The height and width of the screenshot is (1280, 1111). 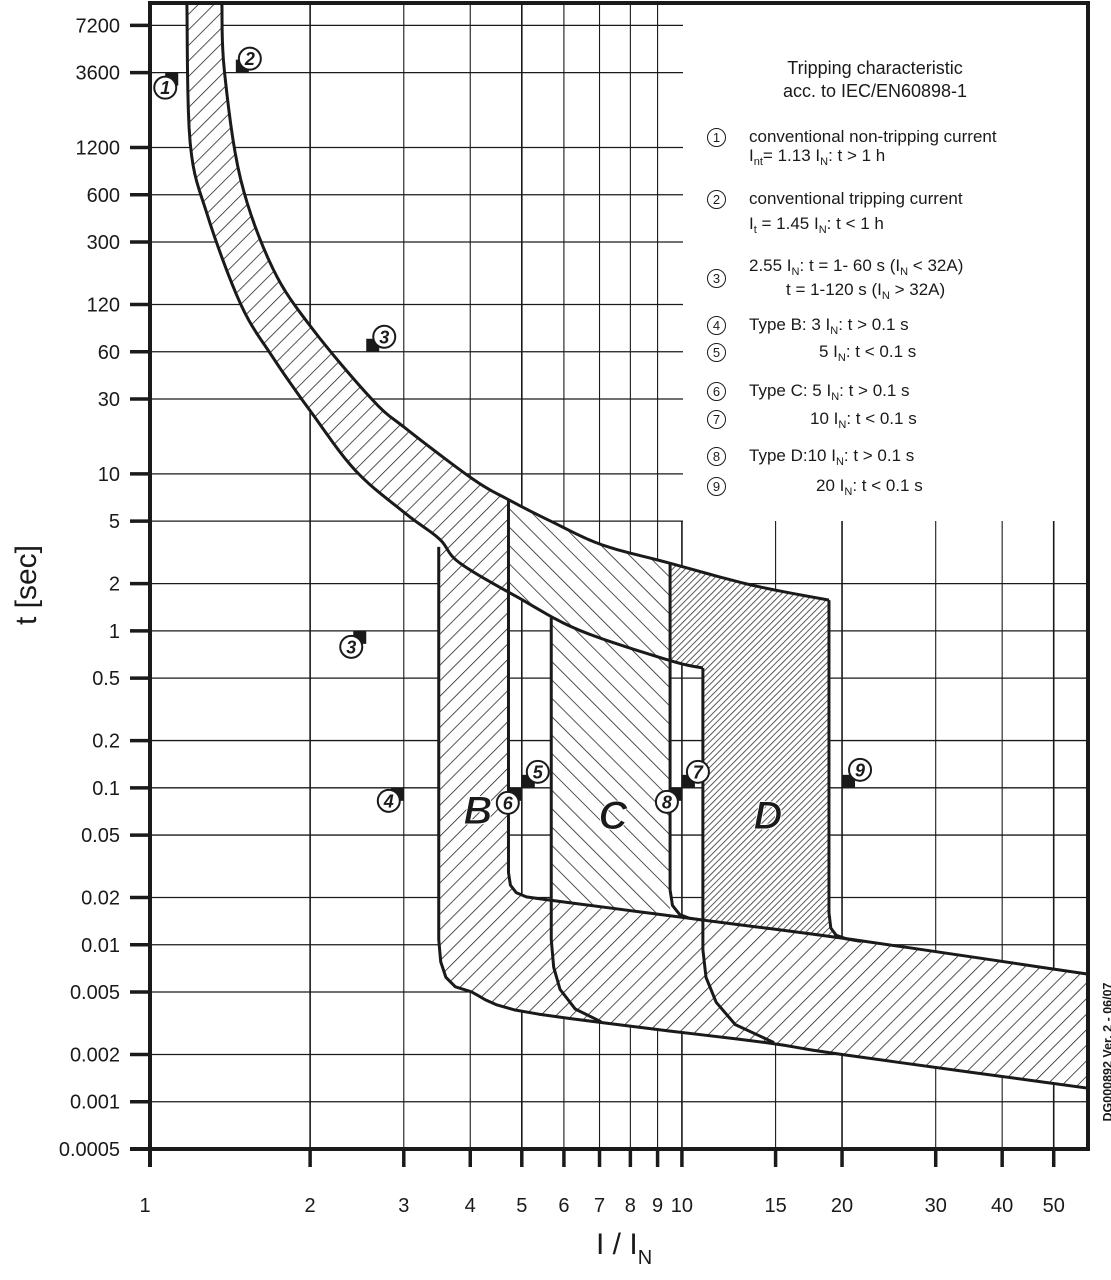 What do you see at coordinates (165, 88) in the screenshot?
I see `marker-number: 1` at bounding box center [165, 88].